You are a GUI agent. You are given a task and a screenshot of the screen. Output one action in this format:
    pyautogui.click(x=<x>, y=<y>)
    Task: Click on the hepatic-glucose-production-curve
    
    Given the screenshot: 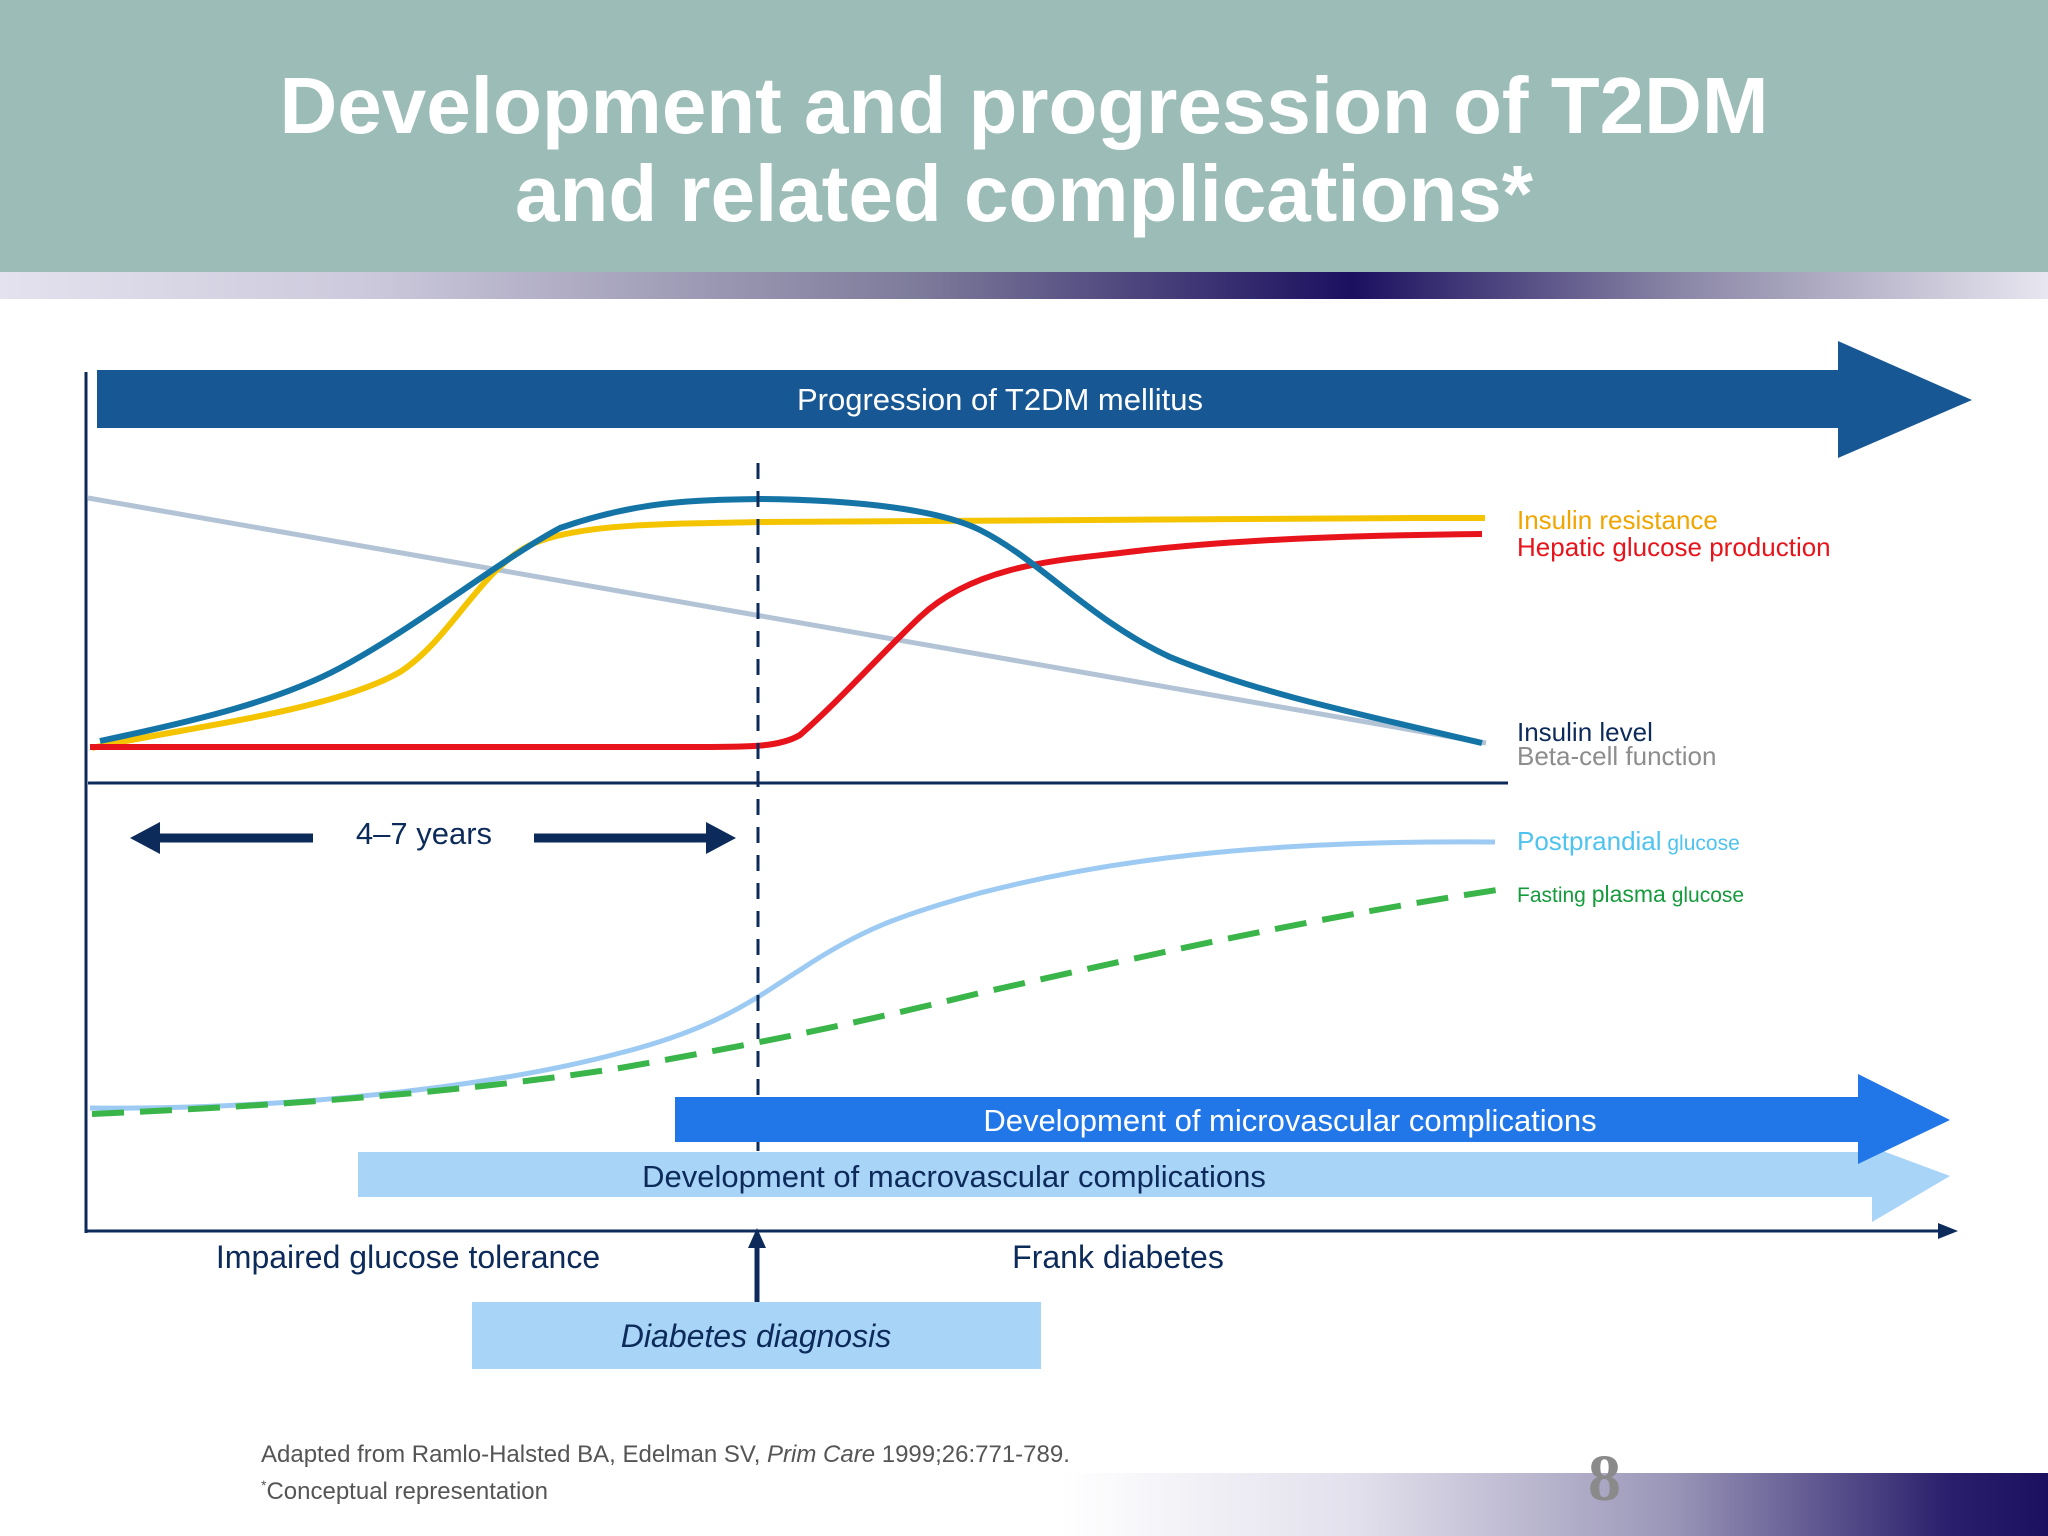 What is the action you would take?
    pyautogui.click(x=786, y=641)
    